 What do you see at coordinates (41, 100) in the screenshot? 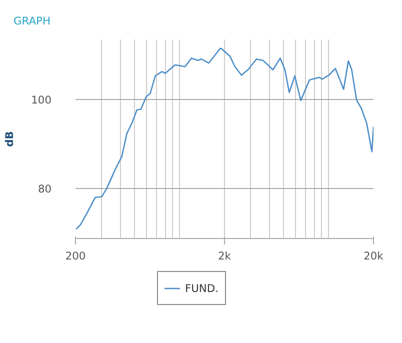
I see `y-tick-label: 100` at bounding box center [41, 100].